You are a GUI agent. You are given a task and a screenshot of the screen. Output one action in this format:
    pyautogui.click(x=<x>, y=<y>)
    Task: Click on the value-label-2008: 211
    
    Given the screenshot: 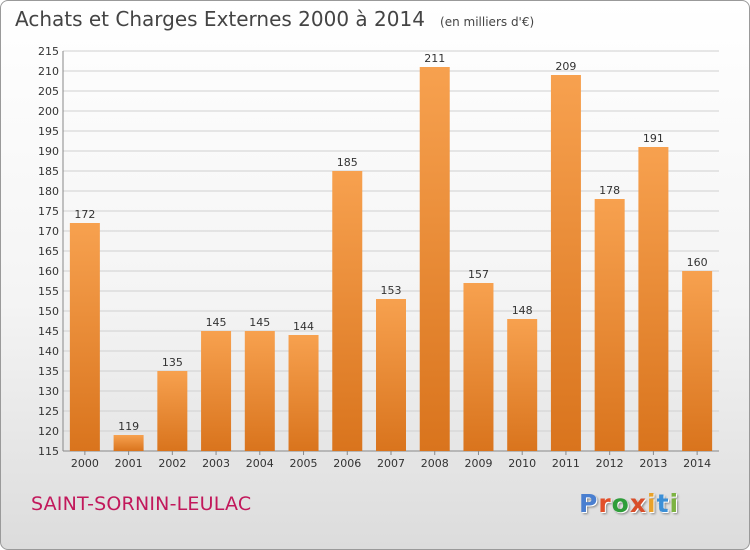 What is the action you would take?
    pyautogui.click(x=434, y=58)
    